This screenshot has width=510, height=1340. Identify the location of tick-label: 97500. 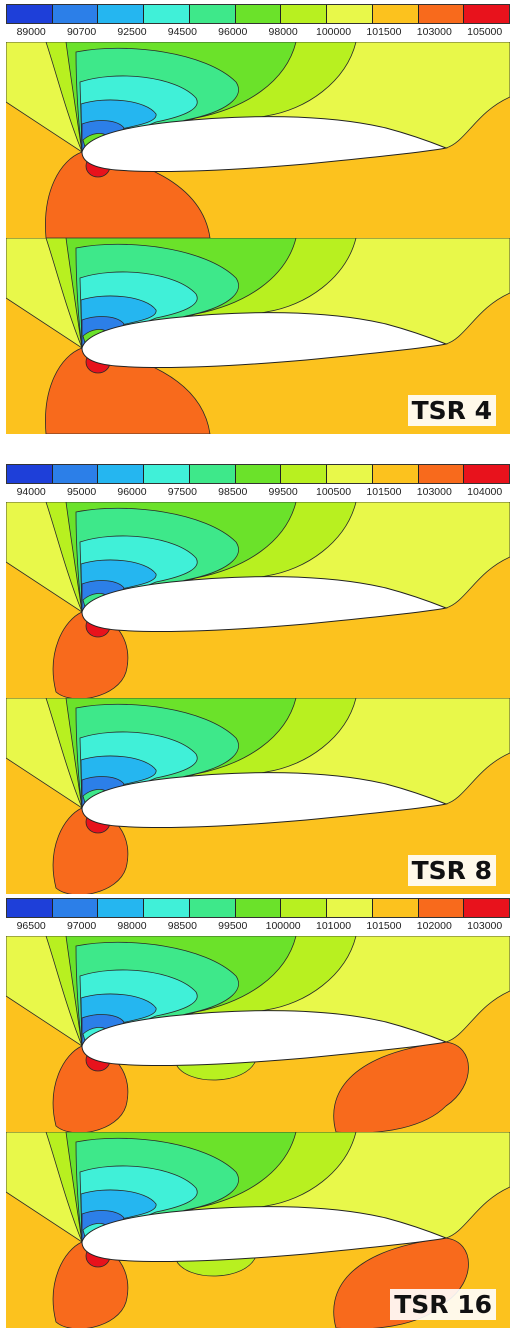
(182, 492).